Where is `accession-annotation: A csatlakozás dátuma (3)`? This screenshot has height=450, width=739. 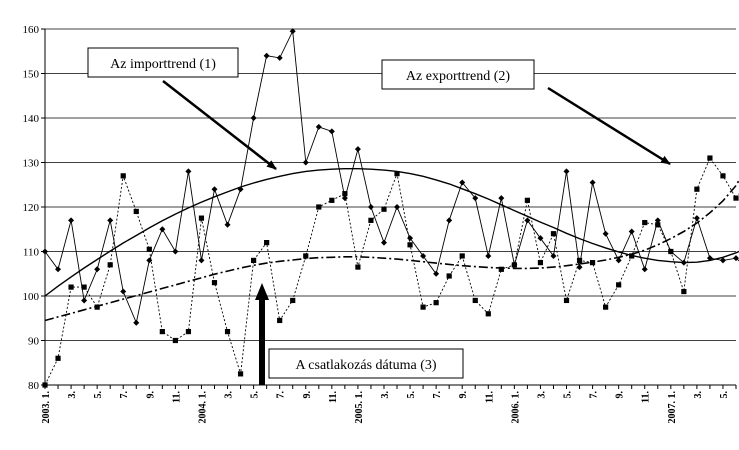
accession-annotation: A csatlakozás dátuma (3) is located at coordinates (366, 363).